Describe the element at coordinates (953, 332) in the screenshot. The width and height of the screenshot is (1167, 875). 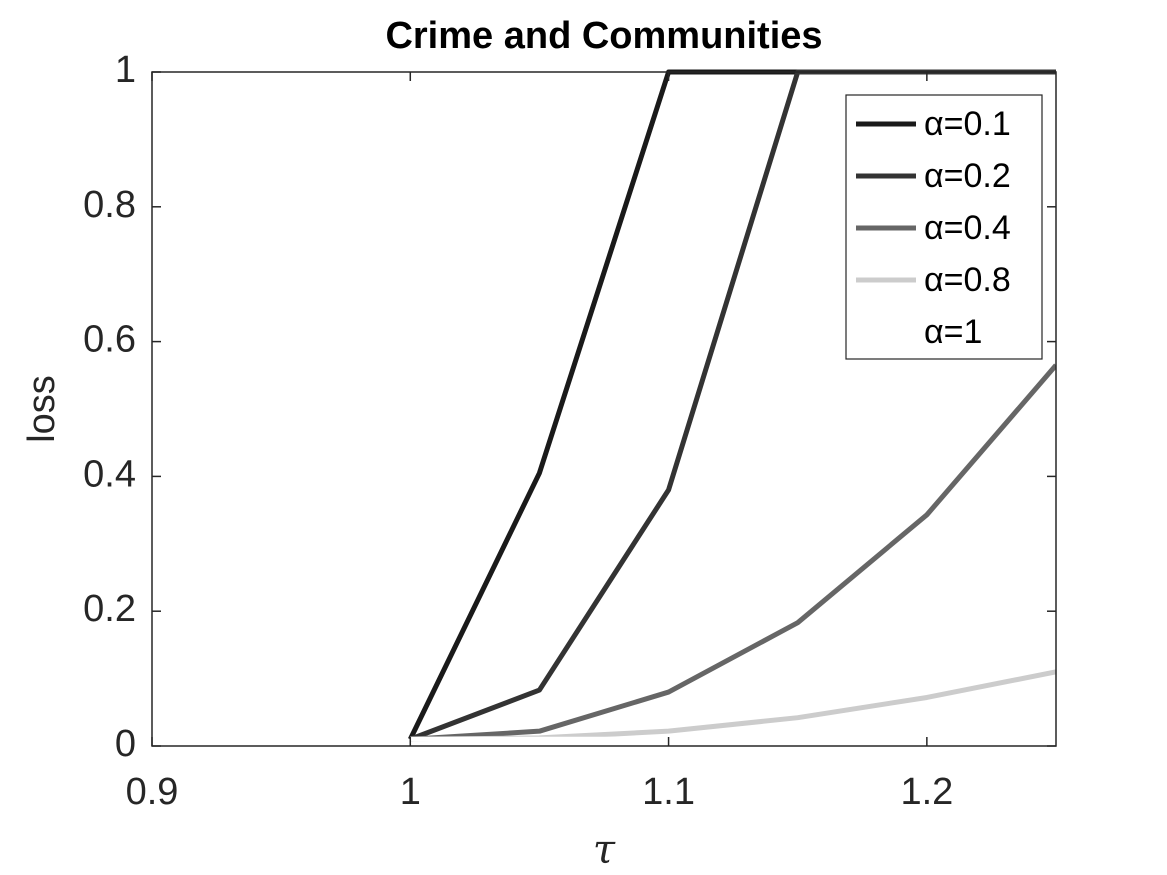
I see `legend-label: α=1` at that location.